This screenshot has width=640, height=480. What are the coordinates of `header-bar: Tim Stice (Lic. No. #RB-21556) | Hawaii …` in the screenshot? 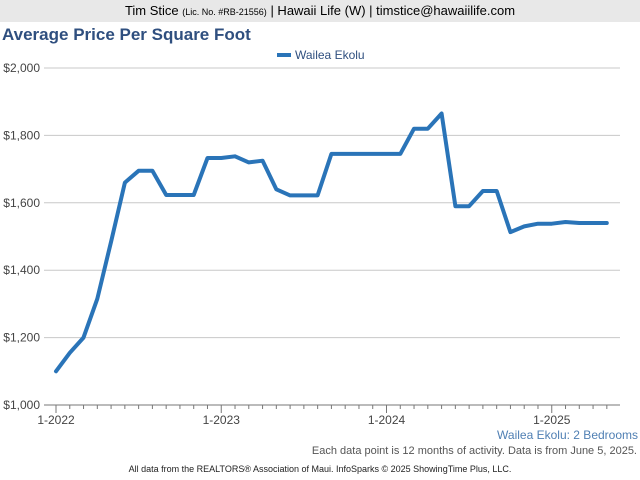 It's located at (320, 11).